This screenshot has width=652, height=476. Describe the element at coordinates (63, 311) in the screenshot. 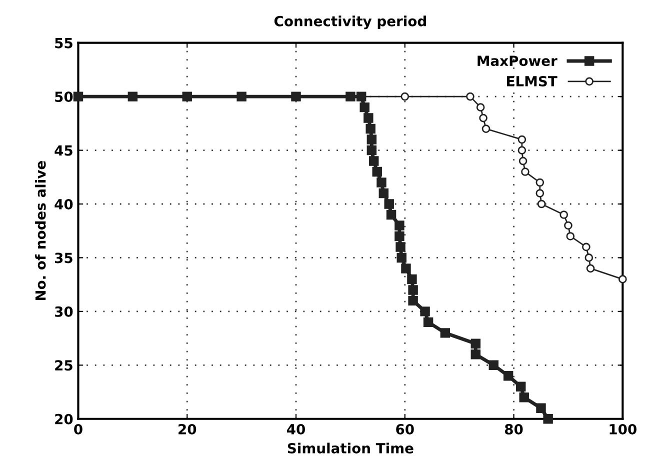

I see `y-tick-label: 30` at that location.